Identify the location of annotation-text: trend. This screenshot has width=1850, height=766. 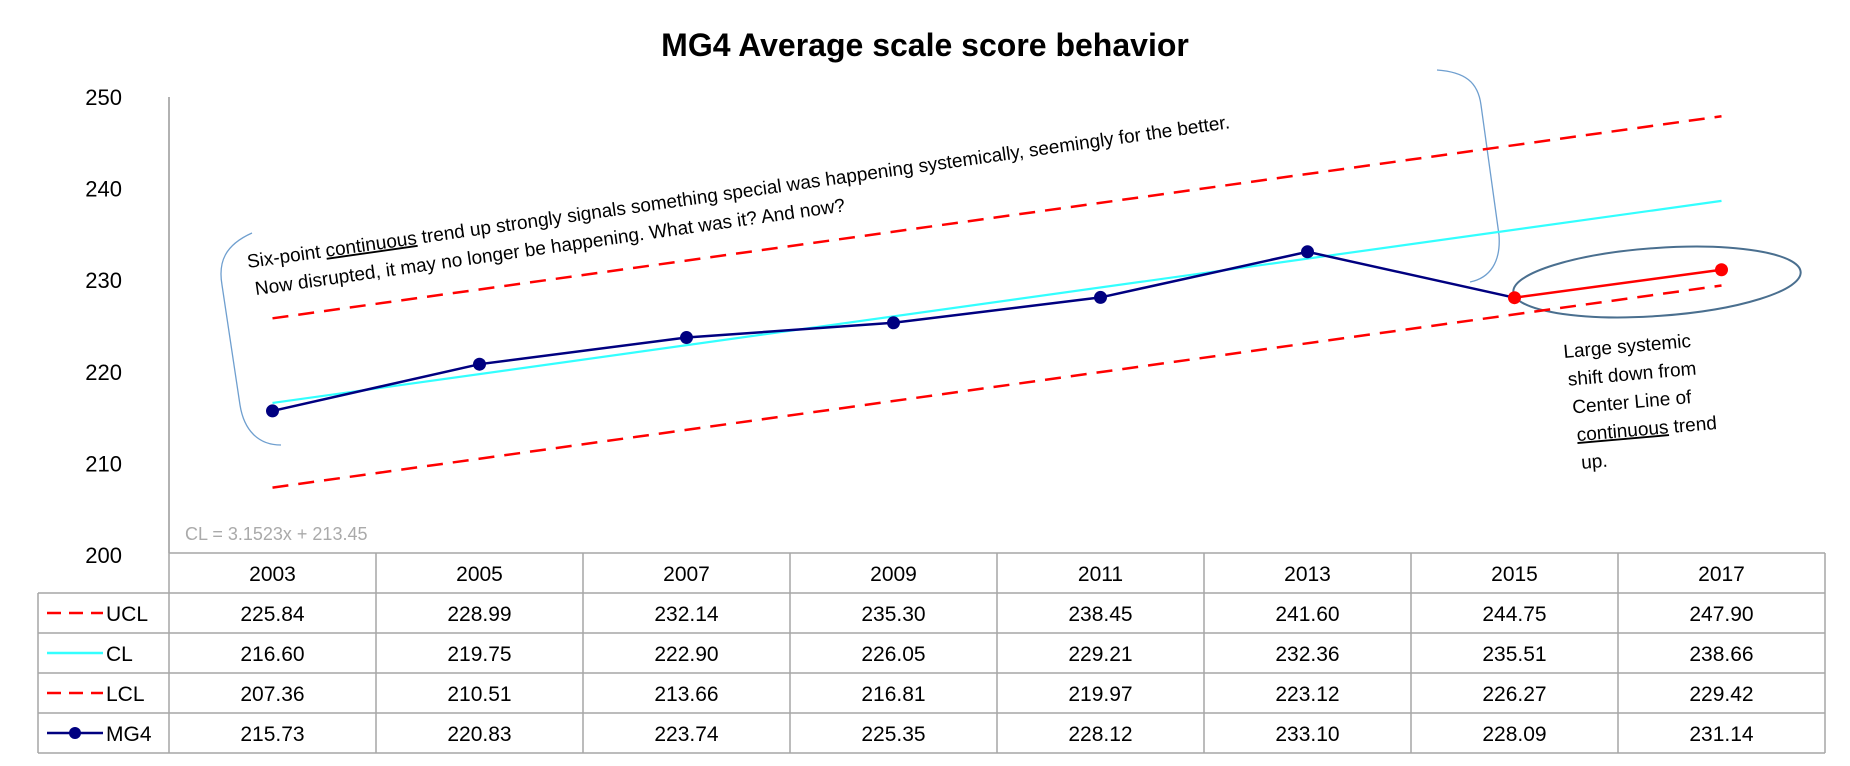
(1692, 425).